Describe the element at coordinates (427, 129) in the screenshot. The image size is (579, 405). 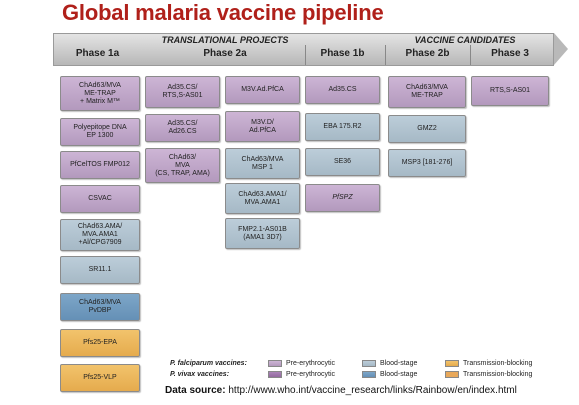
I see `vaccine-box: GMZ2` at that location.